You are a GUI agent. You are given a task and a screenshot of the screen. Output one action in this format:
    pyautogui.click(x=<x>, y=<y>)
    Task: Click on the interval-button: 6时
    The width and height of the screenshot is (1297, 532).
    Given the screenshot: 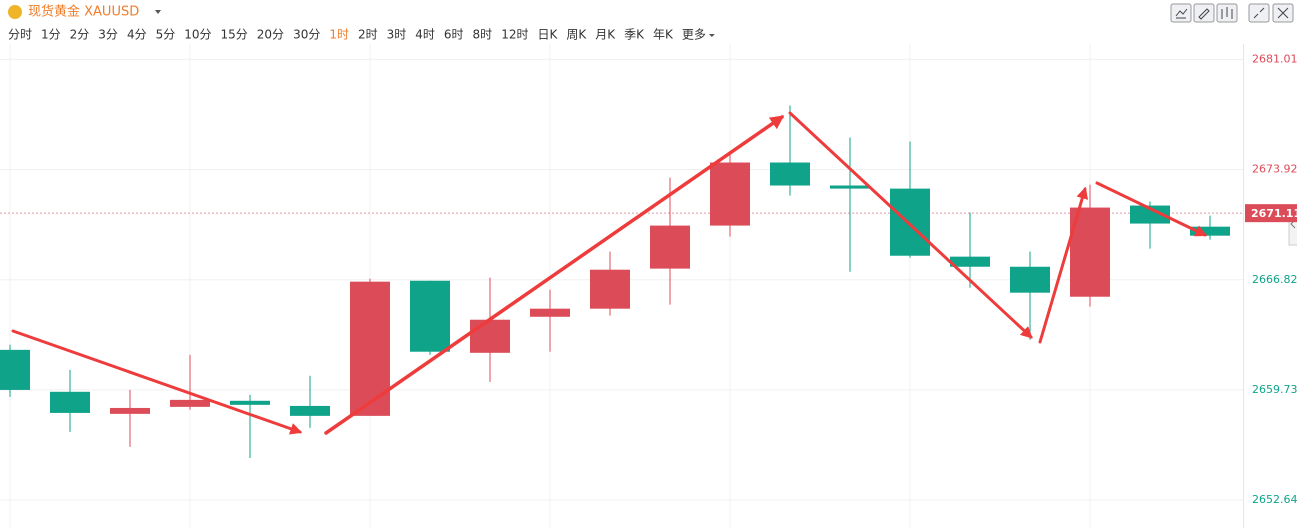 What is the action you would take?
    pyautogui.click(x=454, y=35)
    